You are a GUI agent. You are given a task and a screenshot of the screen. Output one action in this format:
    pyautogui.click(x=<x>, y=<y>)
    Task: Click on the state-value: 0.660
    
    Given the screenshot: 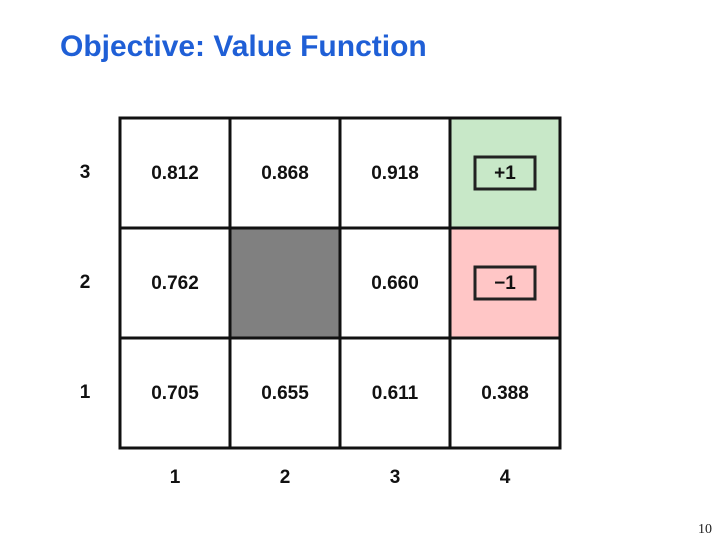 What is the action you would take?
    pyautogui.click(x=395, y=283)
    